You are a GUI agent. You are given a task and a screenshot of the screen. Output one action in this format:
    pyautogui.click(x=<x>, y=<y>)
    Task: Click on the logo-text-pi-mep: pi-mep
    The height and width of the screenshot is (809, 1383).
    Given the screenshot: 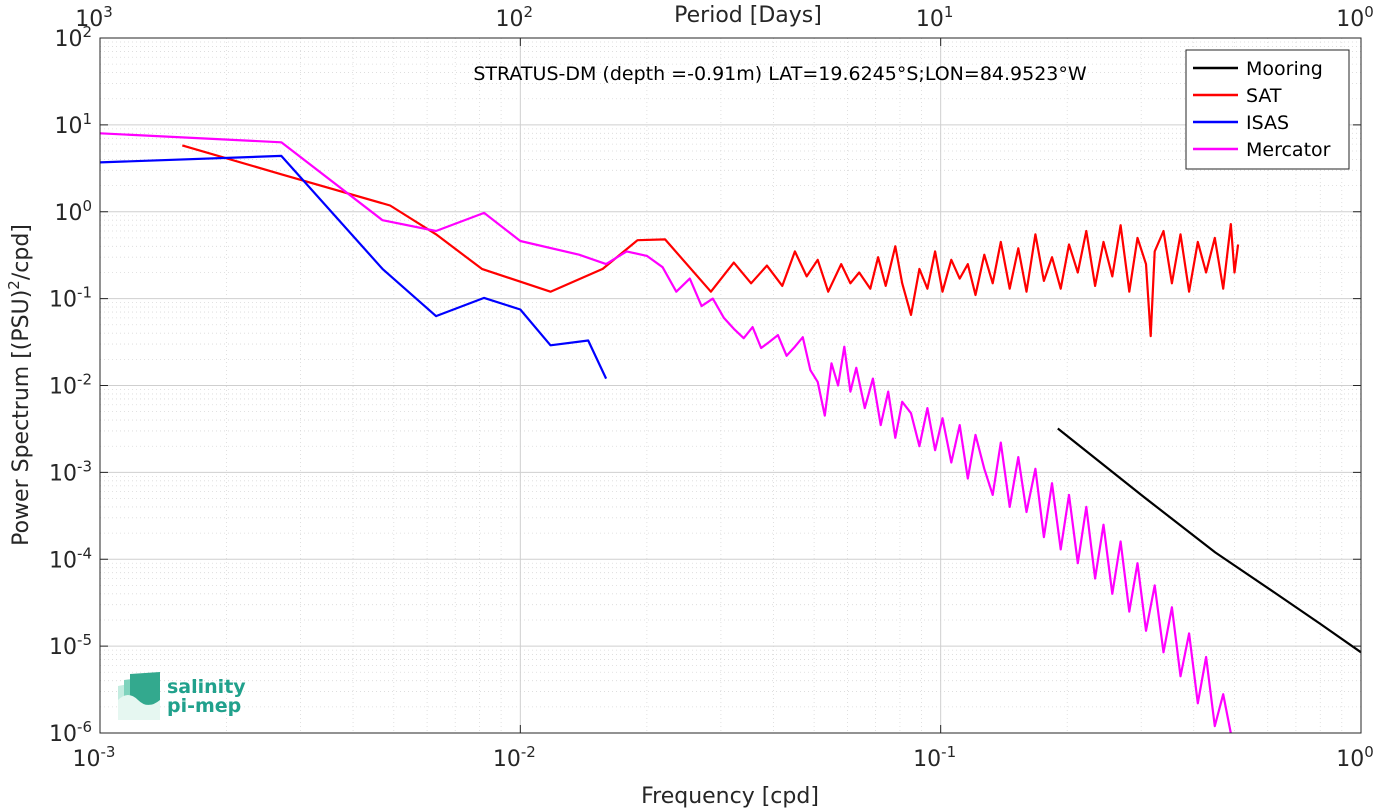 What is the action you would take?
    pyautogui.click(x=204, y=706)
    